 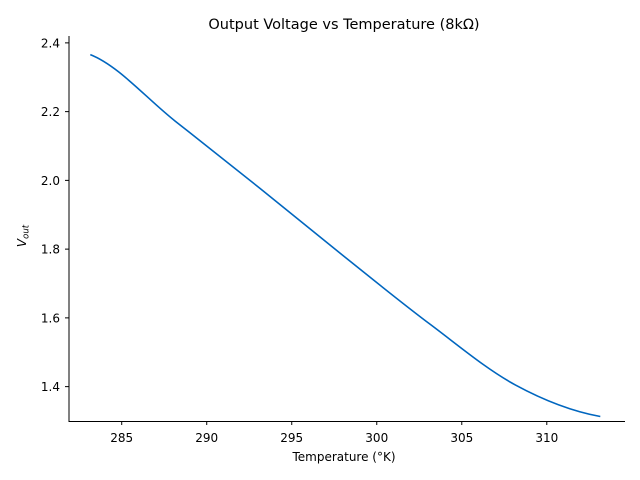 What do you see at coordinates (546, 438) in the screenshot?
I see `x-tick-label: 310` at bounding box center [546, 438].